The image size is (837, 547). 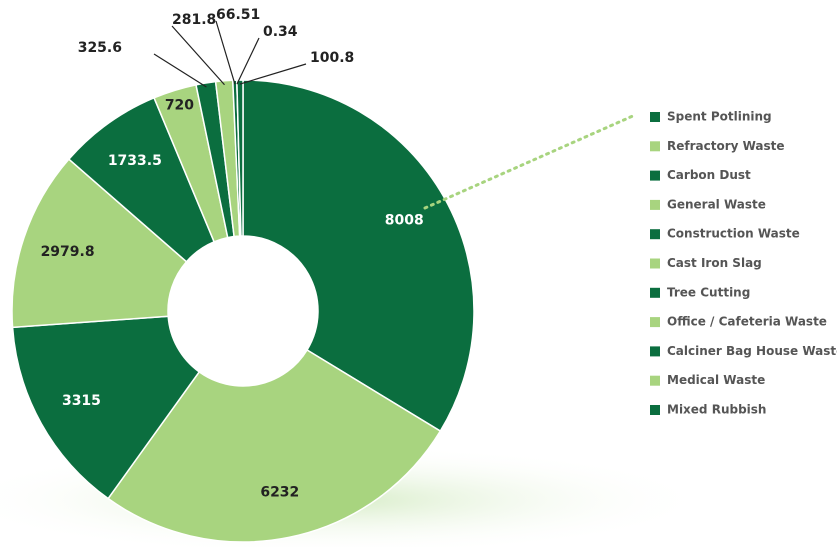 What do you see at coordinates (332, 58) in the screenshot?
I see `value-label: 100.8` at bounding box center [332, 58].